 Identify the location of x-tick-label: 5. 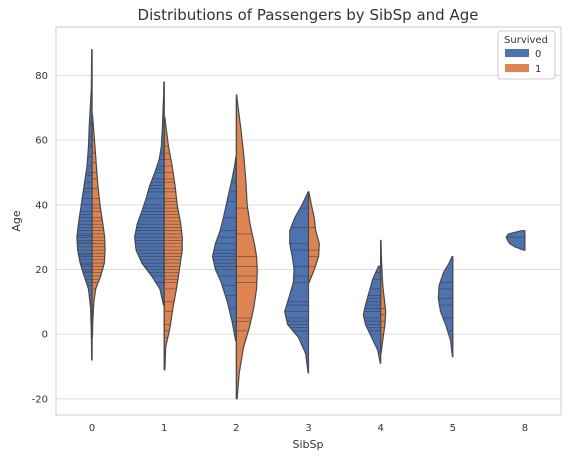
(453, 428).